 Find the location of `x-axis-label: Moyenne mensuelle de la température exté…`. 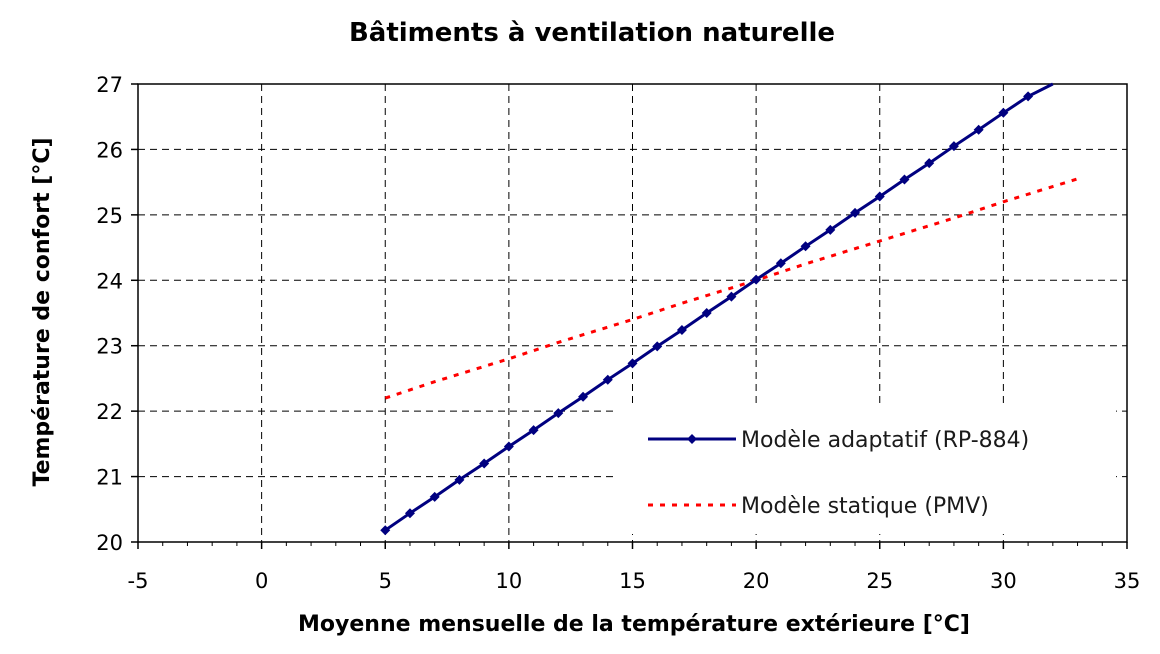

x-axis-label: Moyenne mensuelle de la température exté… is located at coordinates (634, 624).